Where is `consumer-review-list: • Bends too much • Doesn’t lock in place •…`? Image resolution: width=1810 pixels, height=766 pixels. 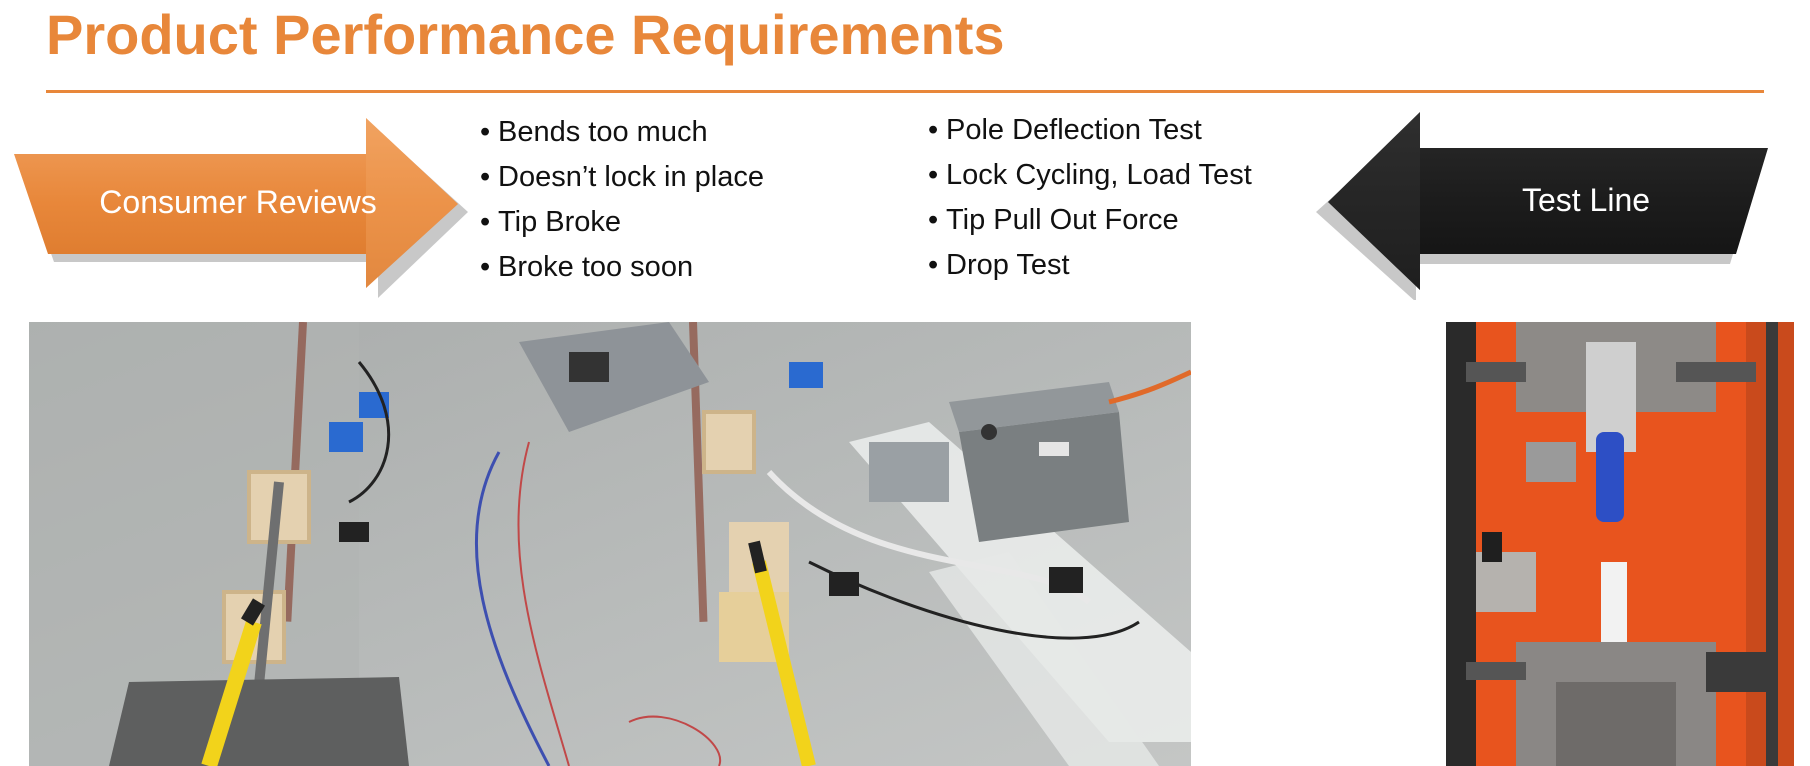 consumer-review-list: • Bends too much • Doesn’t lock in place •… is located at coordinates (622, 200).